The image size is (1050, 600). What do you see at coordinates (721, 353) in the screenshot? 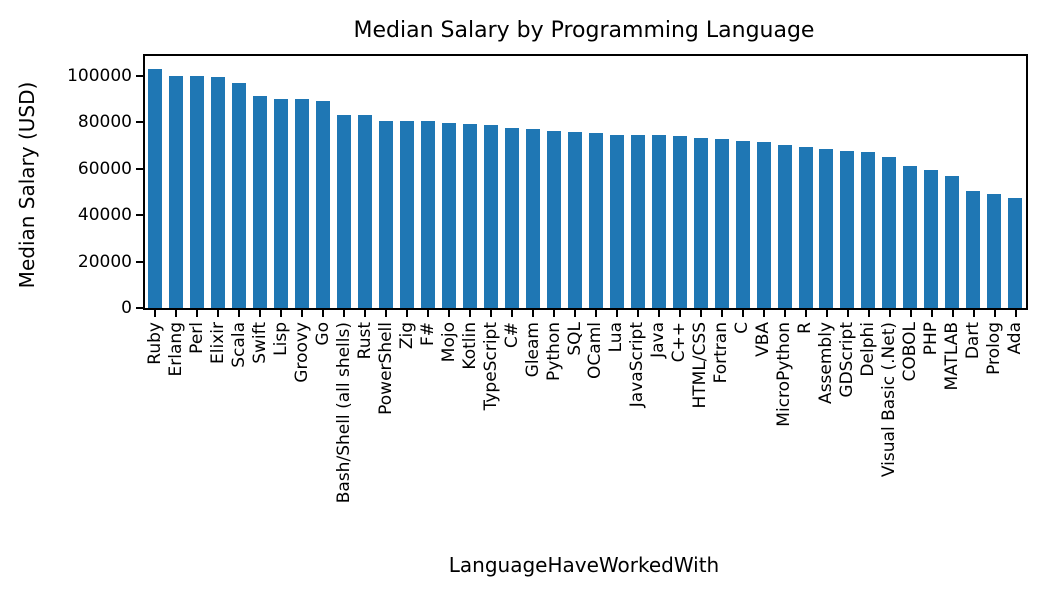
I see `x-tick-label: Fortran` at bounding box center [721, 353].